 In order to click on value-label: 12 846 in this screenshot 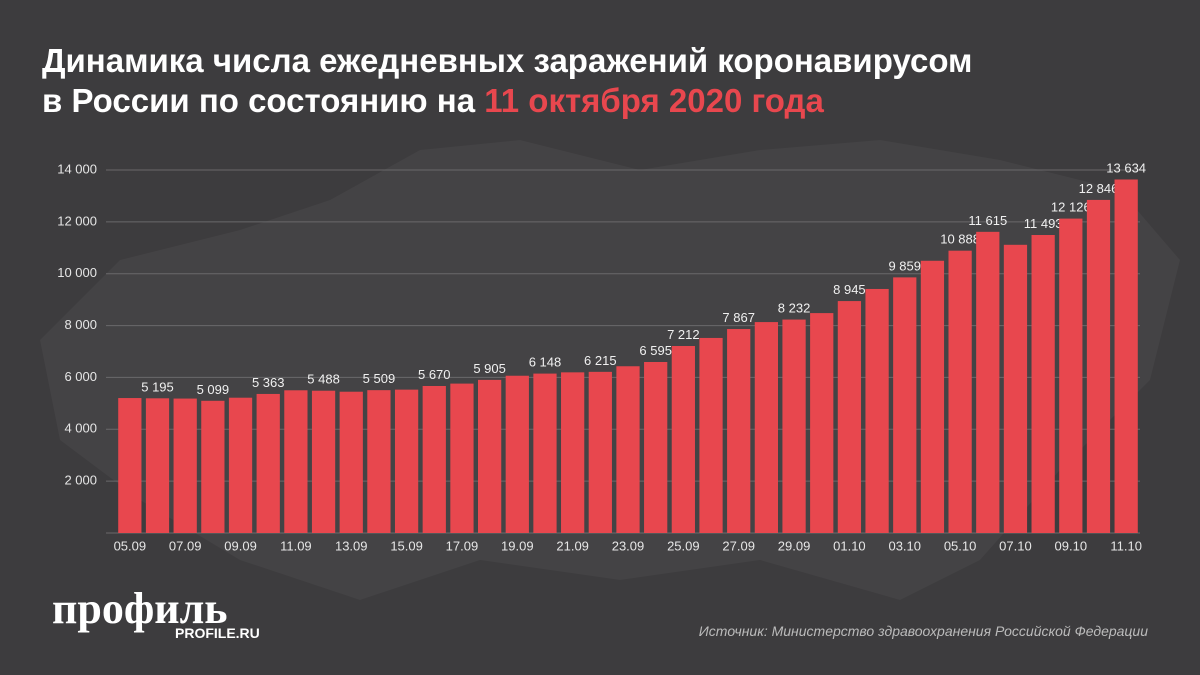, I will do `click(1099, 188)`.